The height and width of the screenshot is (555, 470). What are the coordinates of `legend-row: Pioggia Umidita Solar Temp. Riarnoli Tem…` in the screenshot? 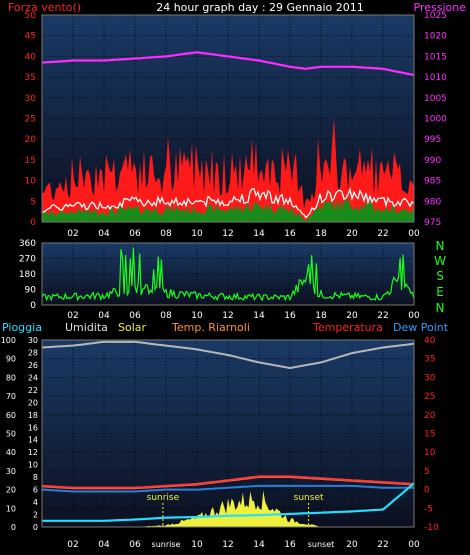 It's located at (225, 327).